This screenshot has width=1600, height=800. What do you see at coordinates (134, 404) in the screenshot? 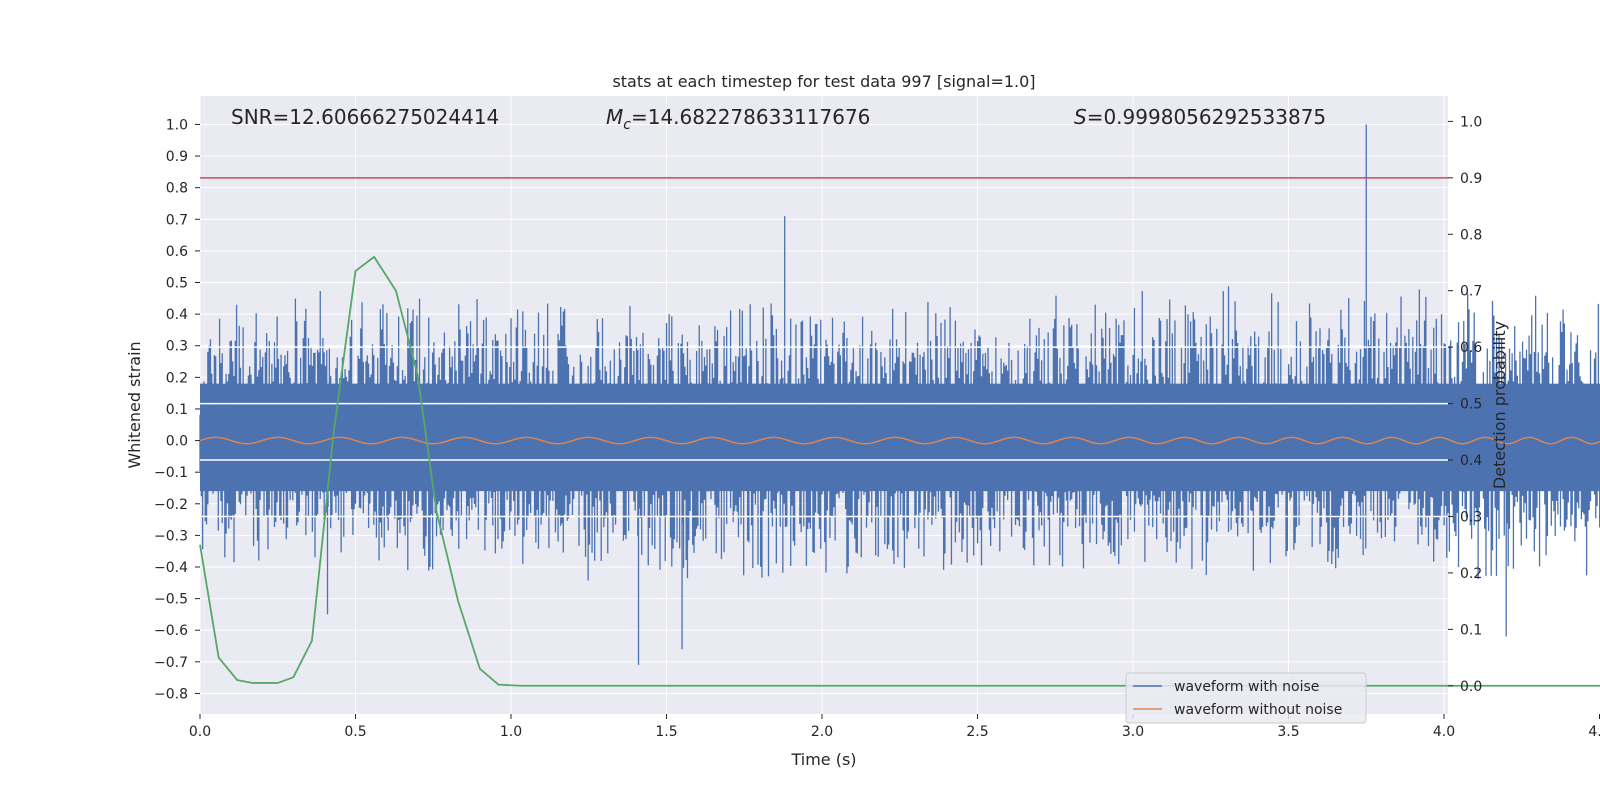
I see `y-axis-label: Whitened strain` at bounding box center [134, 404].